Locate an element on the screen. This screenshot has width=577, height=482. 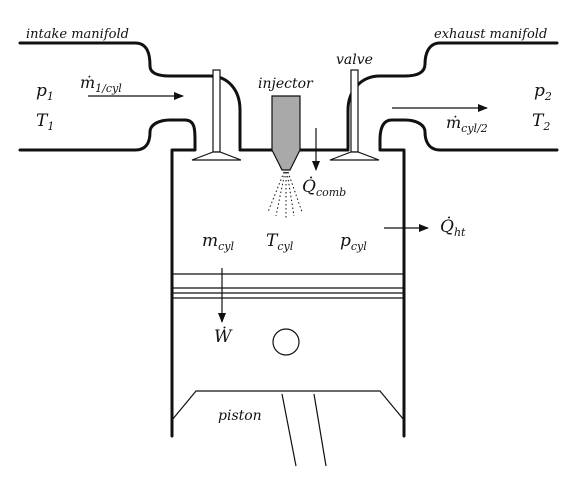
combustion-heat-symbol: Q̇comb is located at coordinates (324, 188).